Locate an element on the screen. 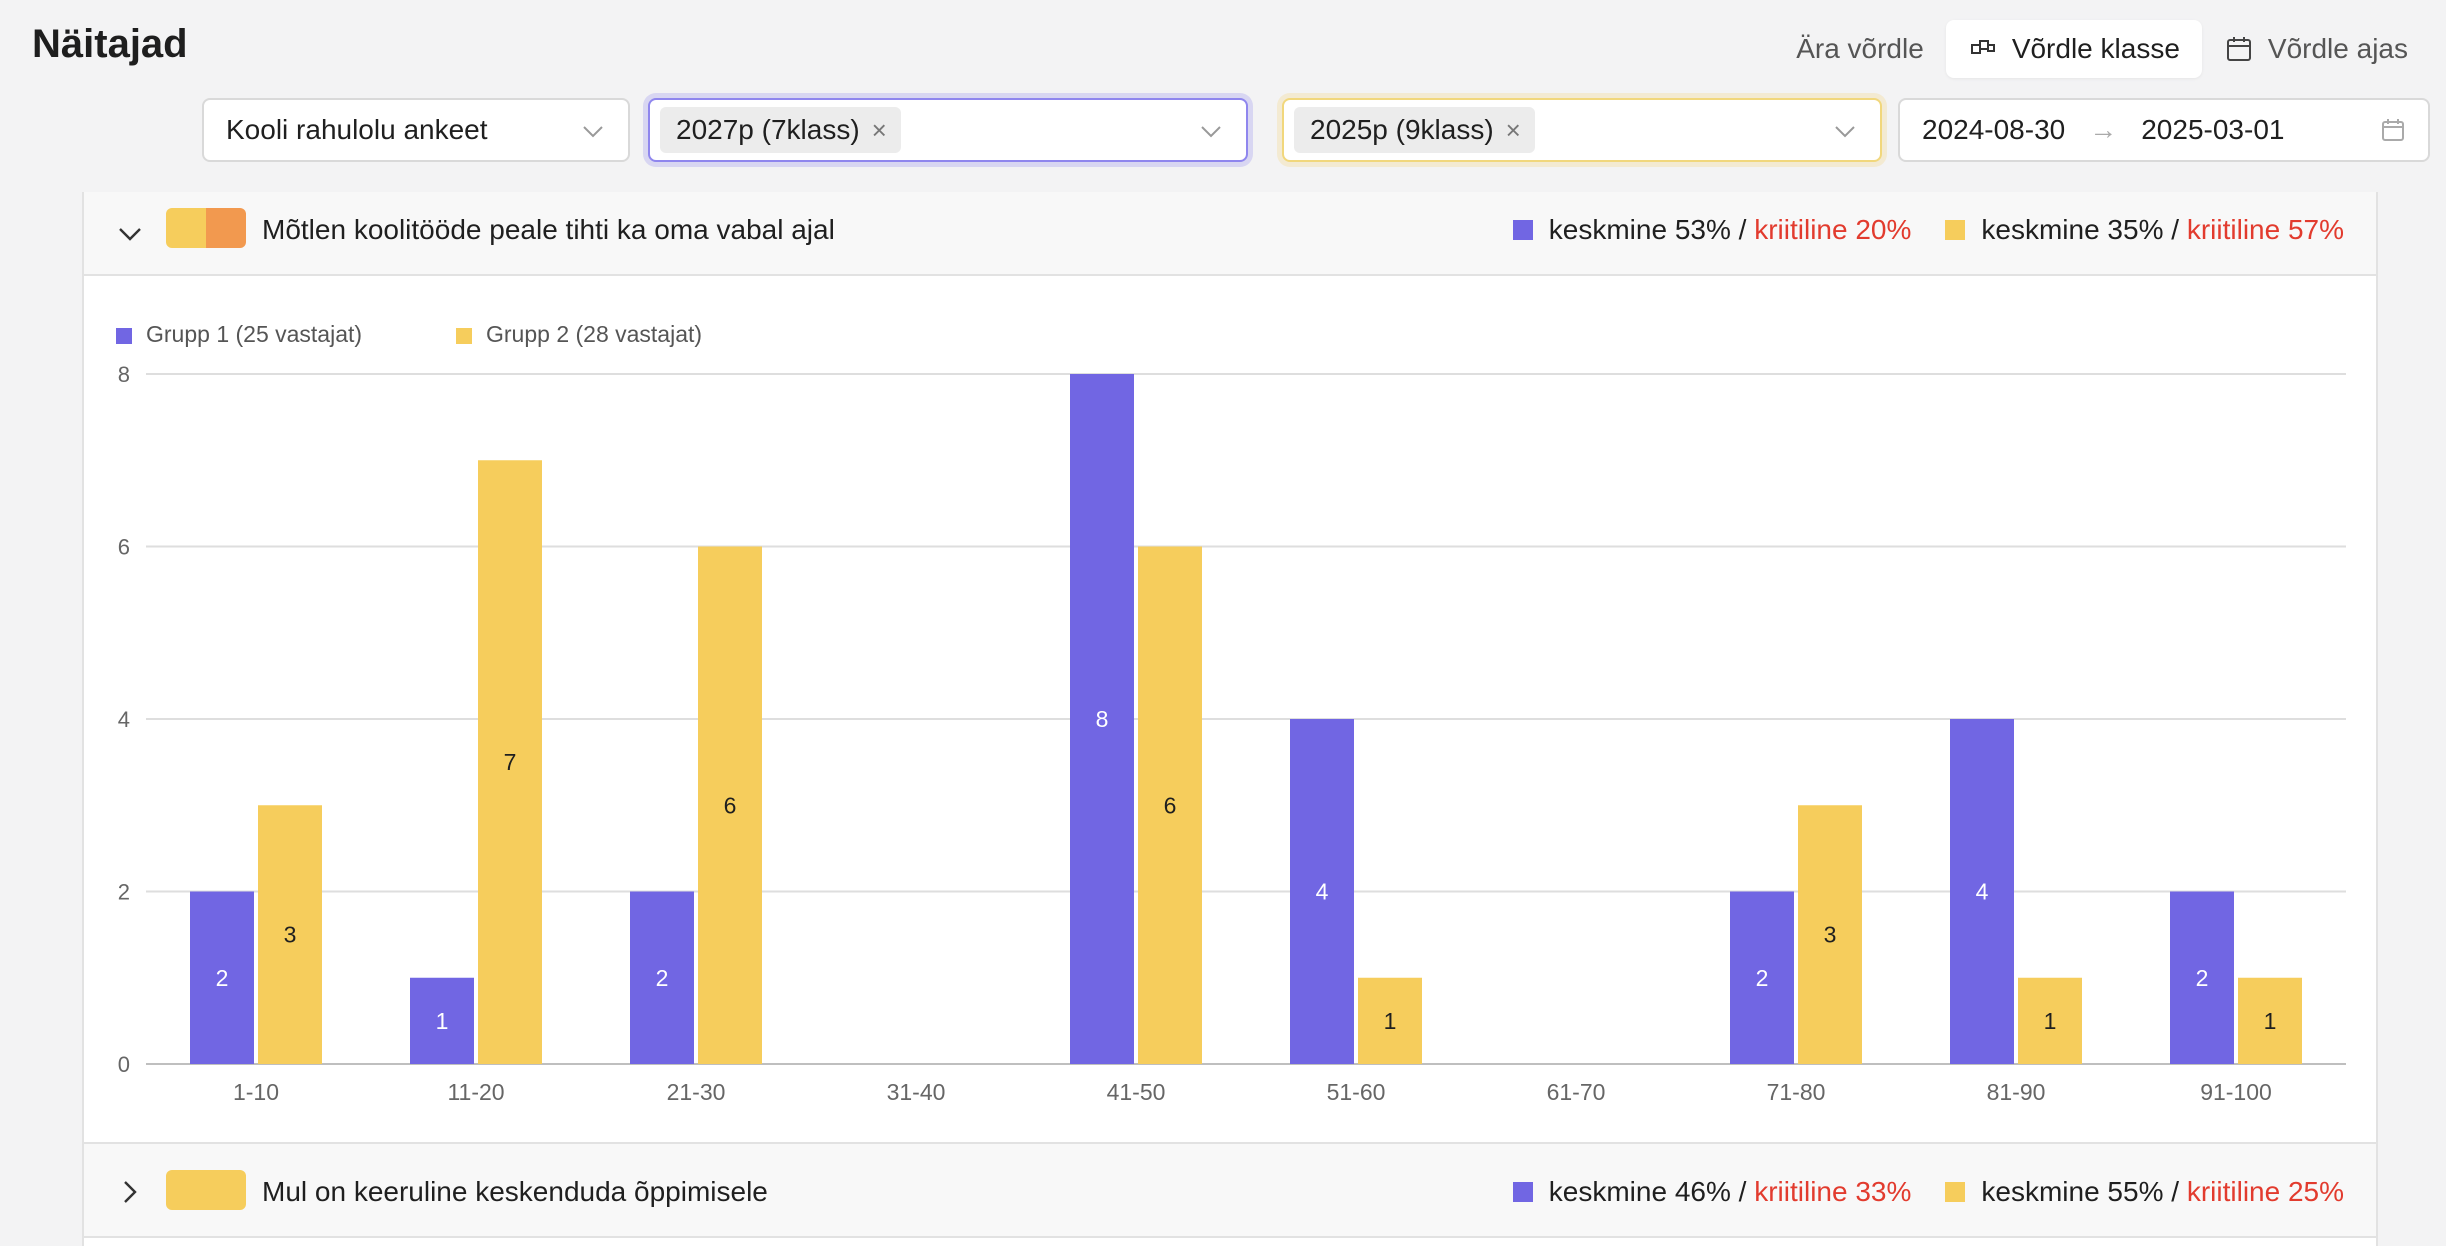 Image resolution: width=2446 pixels, height=1246 pixels. compare-classes-button: Võrdle klasse is located at coordinates (2073, 49).